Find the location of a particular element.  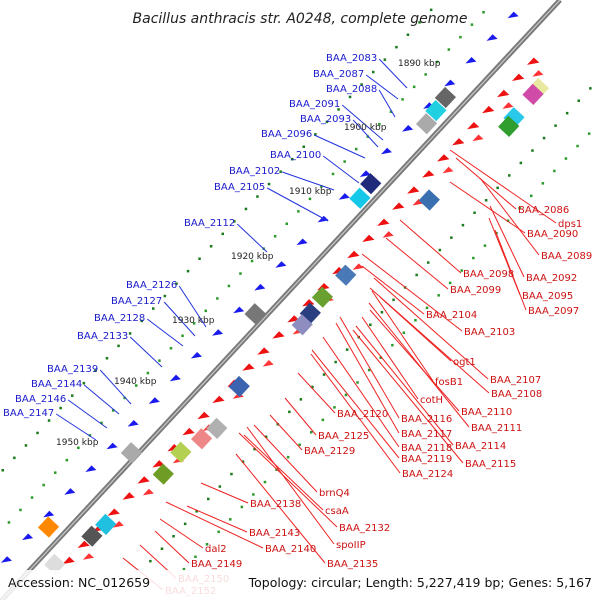

scale-label-1930: 1930 kbp is located at coordinates (193, 321).